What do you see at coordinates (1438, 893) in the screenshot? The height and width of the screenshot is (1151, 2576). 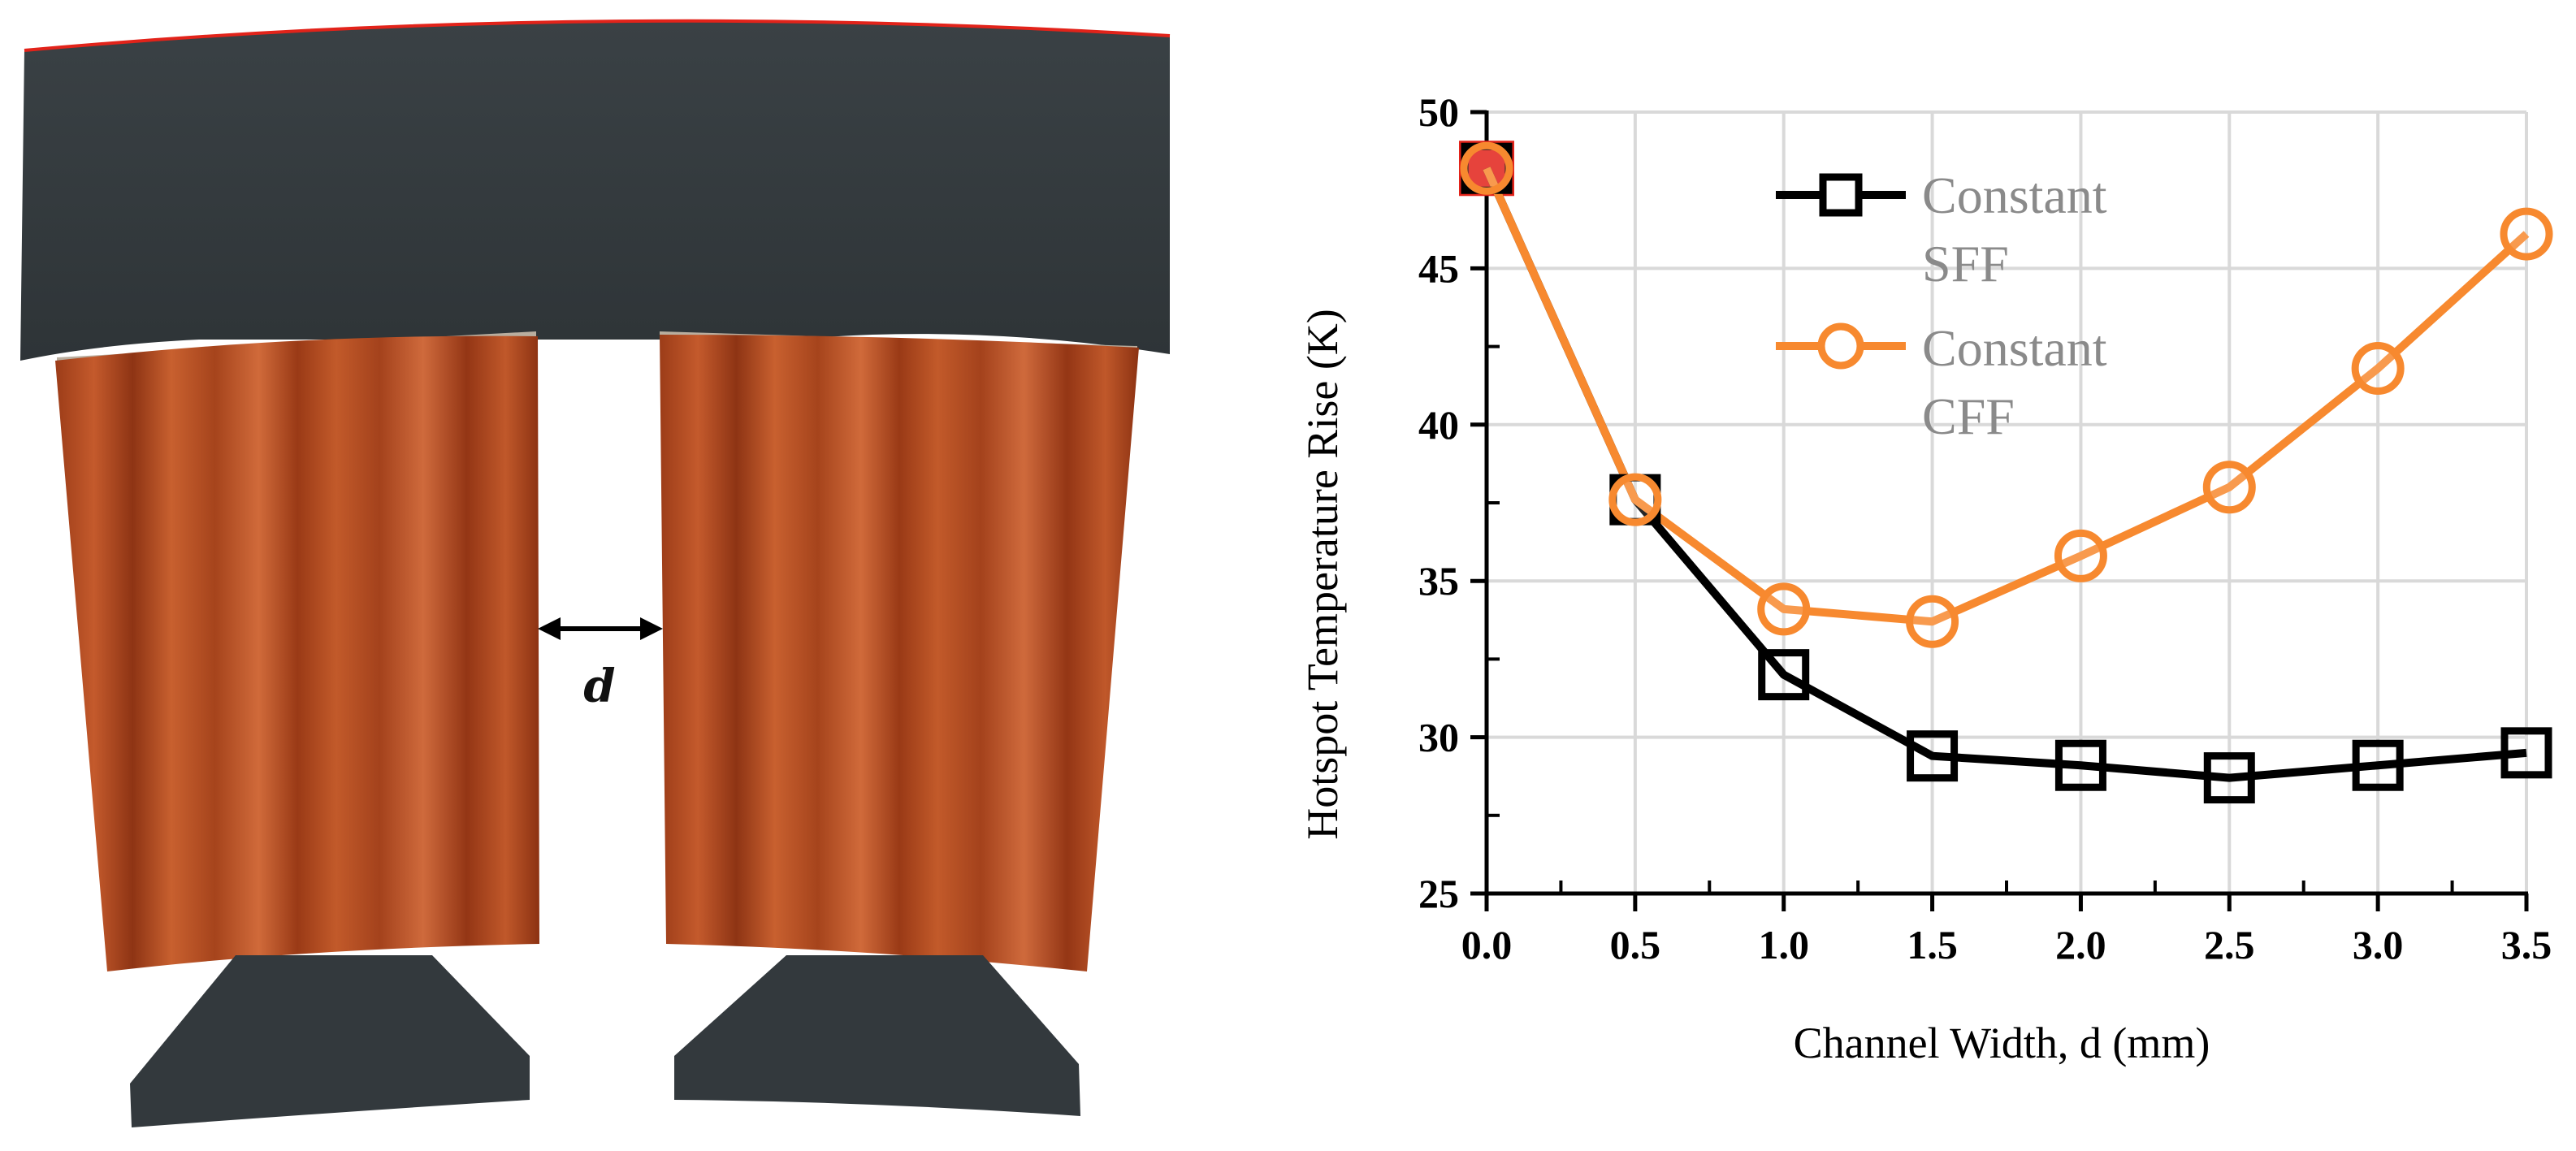 I see `y-tick-label: 25` at bounding box center [1438, 893].